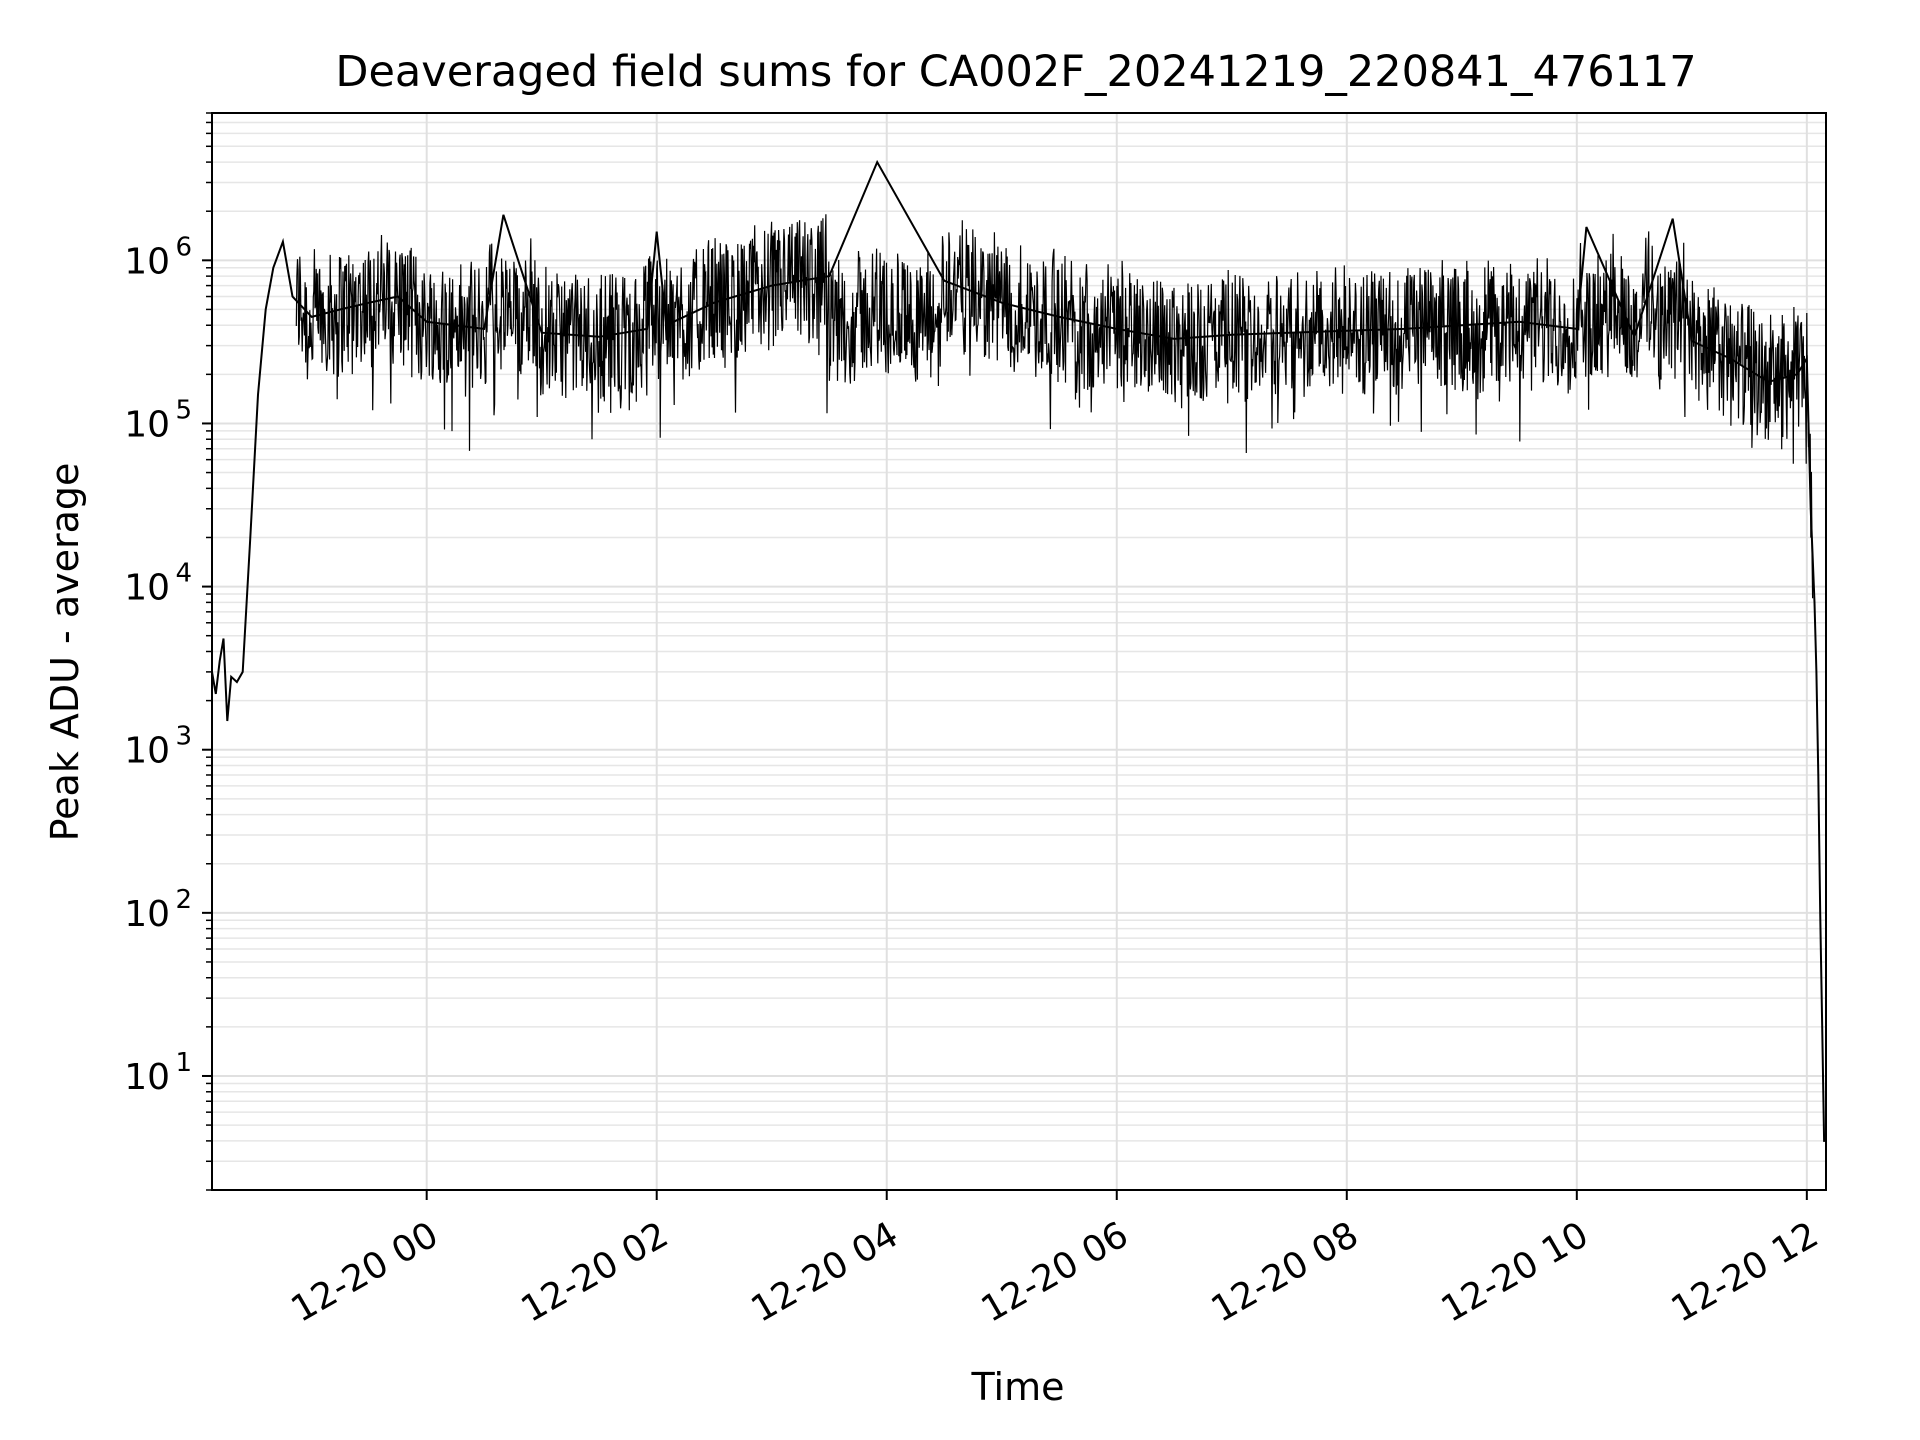  Describe the element at coordinates (1018, 1387) in the screenshot. I see `x-axis-label: Time` at that location.